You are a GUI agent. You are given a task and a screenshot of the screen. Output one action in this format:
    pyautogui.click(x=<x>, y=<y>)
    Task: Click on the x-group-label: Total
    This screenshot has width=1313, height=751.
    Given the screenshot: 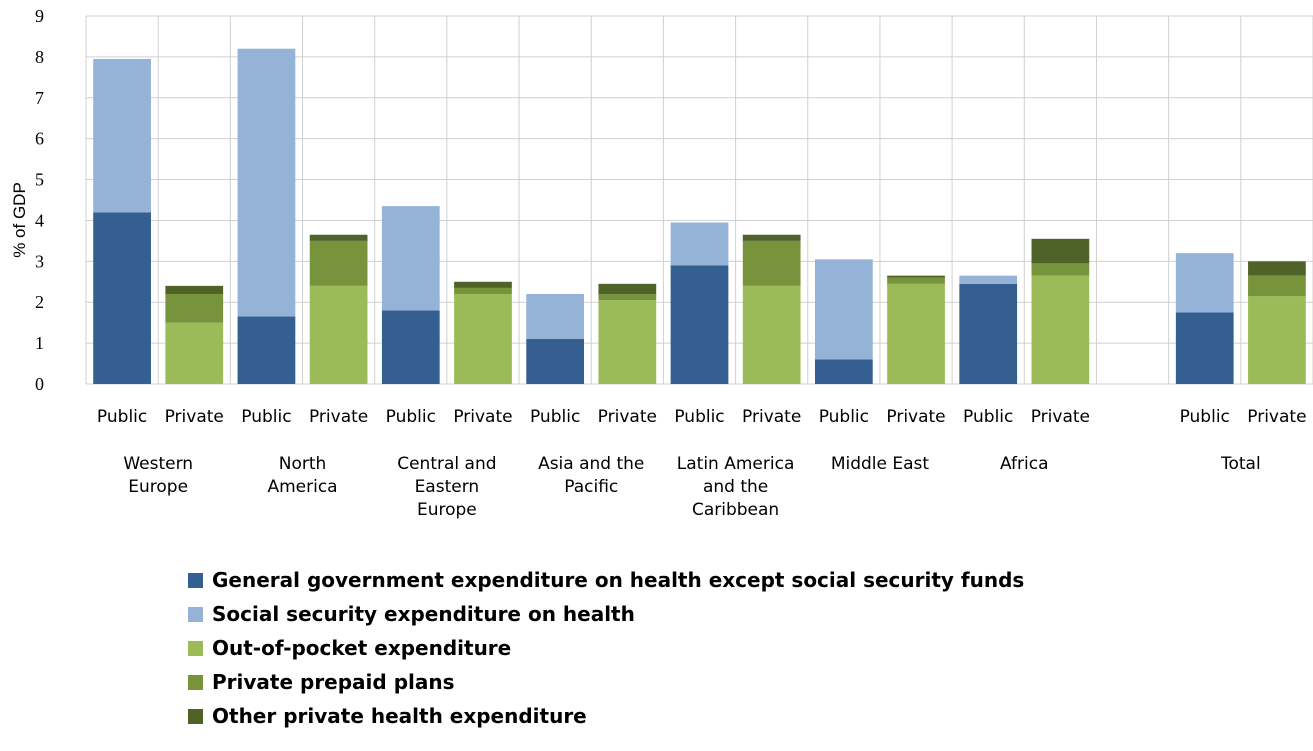 What is the action you would take?
    pyautogui.click(x=1240, y=464)
    